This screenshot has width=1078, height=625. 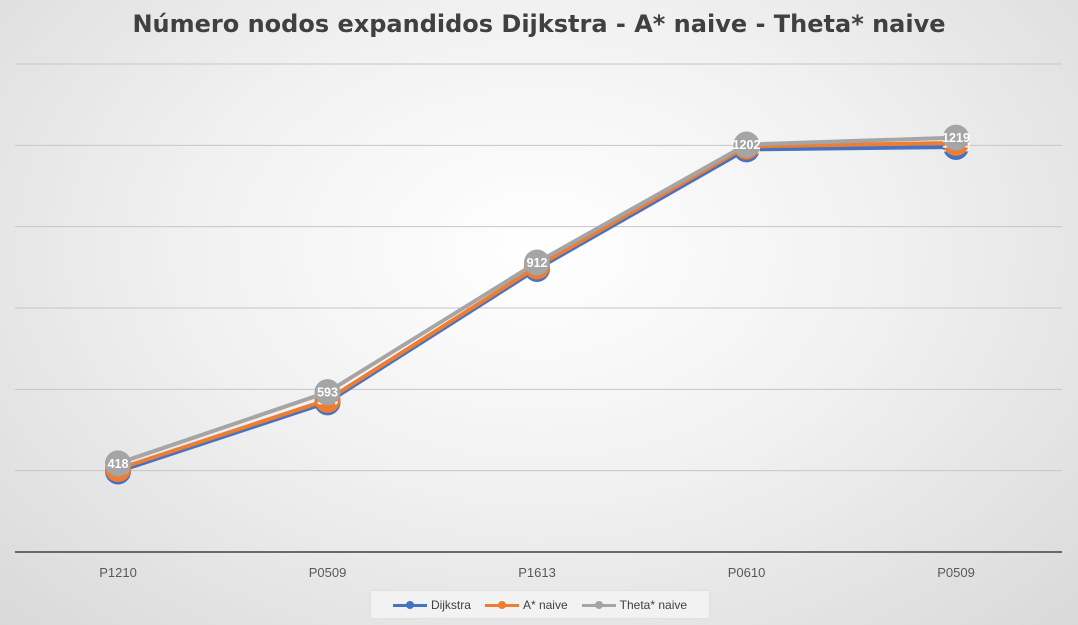 What do you see at coordinates (537, 572) in the screenshot?
I see `x-tick-label: P1613` at bounding box center [537, 572].